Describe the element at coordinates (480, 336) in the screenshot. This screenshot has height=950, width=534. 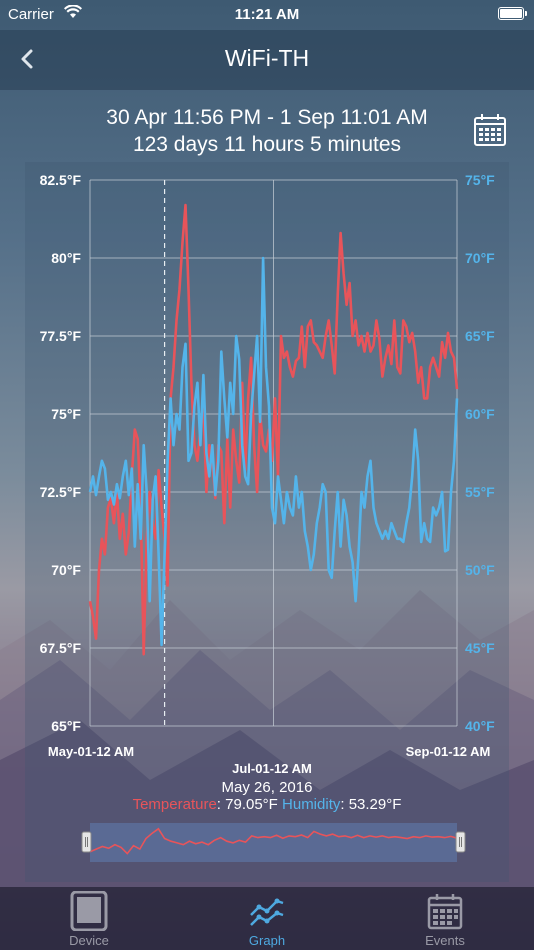
I see `right-tick-label: 65°F` at that location.